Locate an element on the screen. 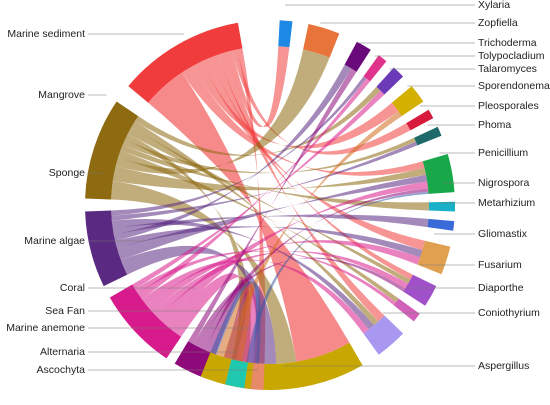  label-talaromyces: Talaromyces is located at coordinates (507, 69).